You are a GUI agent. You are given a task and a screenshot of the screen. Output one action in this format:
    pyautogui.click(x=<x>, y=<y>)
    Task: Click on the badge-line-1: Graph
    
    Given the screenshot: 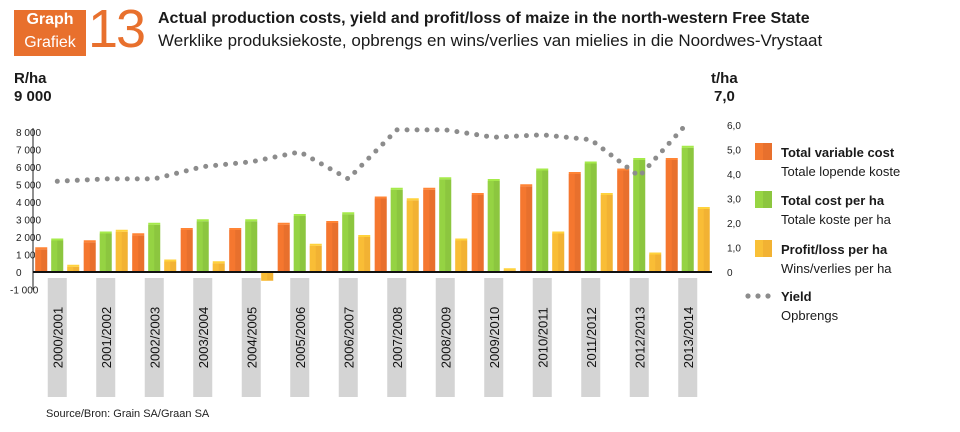 What is the action you would take?
    pyautogui.click(x=50, y=19)
    